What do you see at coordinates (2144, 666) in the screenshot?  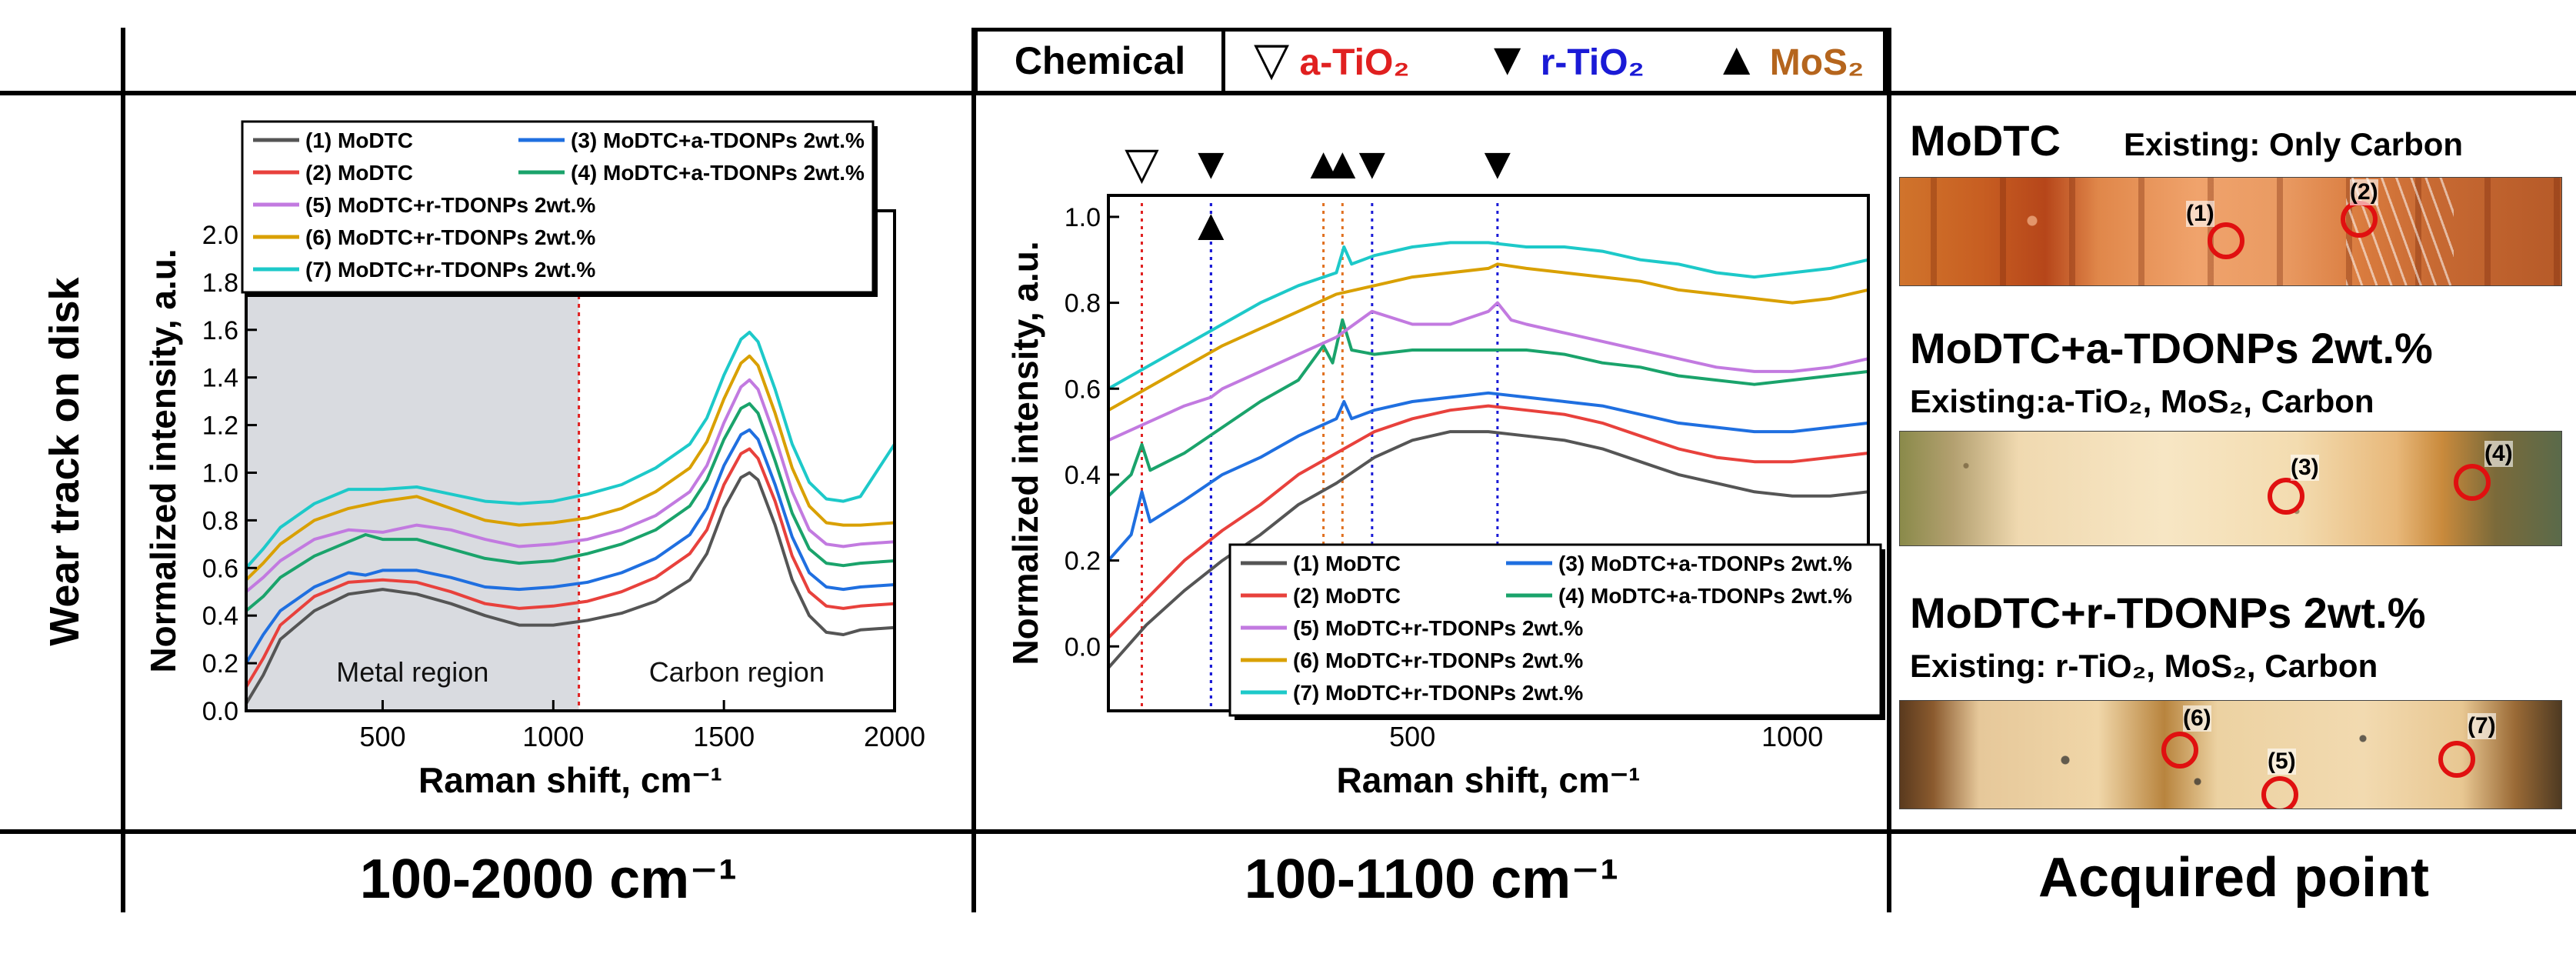 I see `acq-subtitle-3: Existing: r-TiO₂, MoS₂, Carbon` at bounding box center [2144, 666].